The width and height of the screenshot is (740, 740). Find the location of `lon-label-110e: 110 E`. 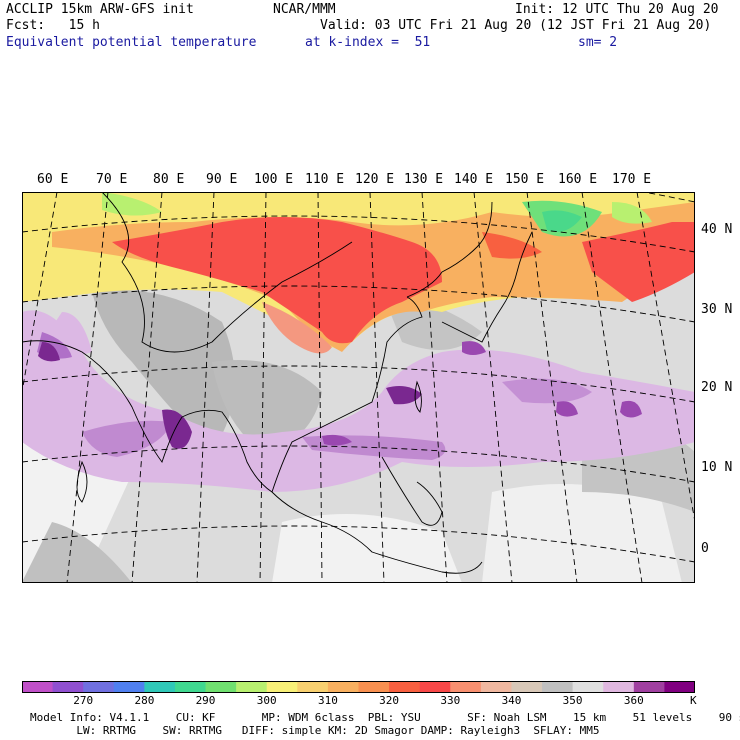

lon-label-110e: 110 E is located at coordinates (325, 179).